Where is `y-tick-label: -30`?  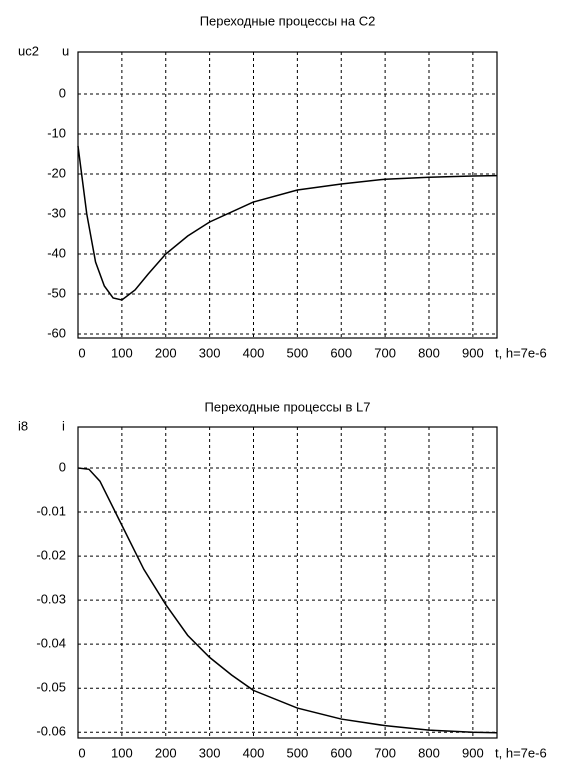
y-tick-label: -30 is located at coordinates (56, 212).